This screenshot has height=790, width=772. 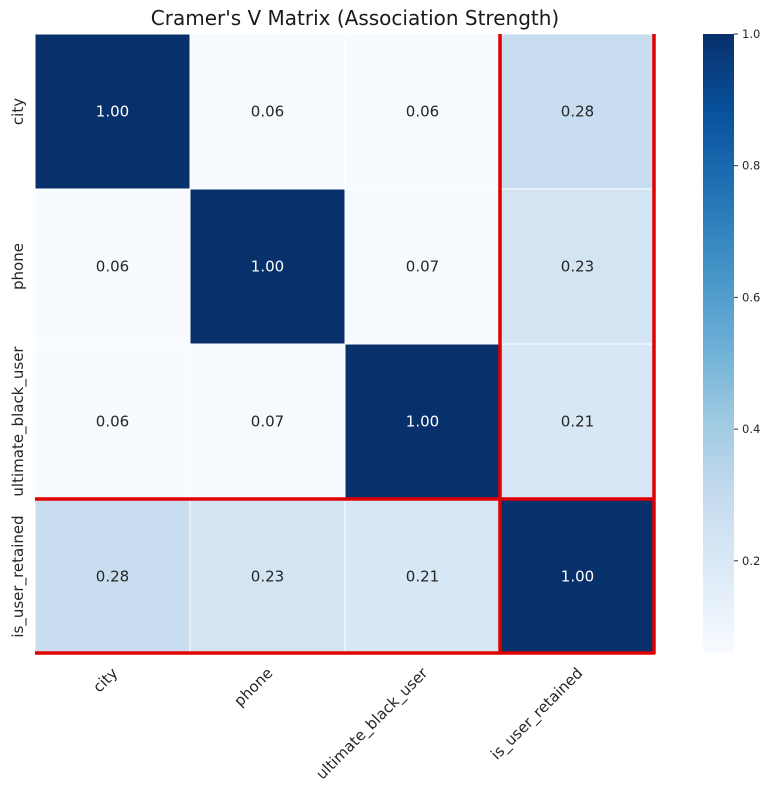 What do you see at coordinates (422, 422) in the screenshot?
I see `cell-value-label-2-2: 1.00` at bounding box center [422, 422].